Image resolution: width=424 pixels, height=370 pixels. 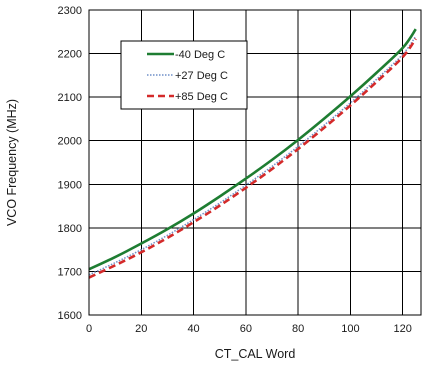 What do you see at coordinates (70, 272) in the screenshot?
I see `y-tick-label: 1700` at bounding box center [70, 272].